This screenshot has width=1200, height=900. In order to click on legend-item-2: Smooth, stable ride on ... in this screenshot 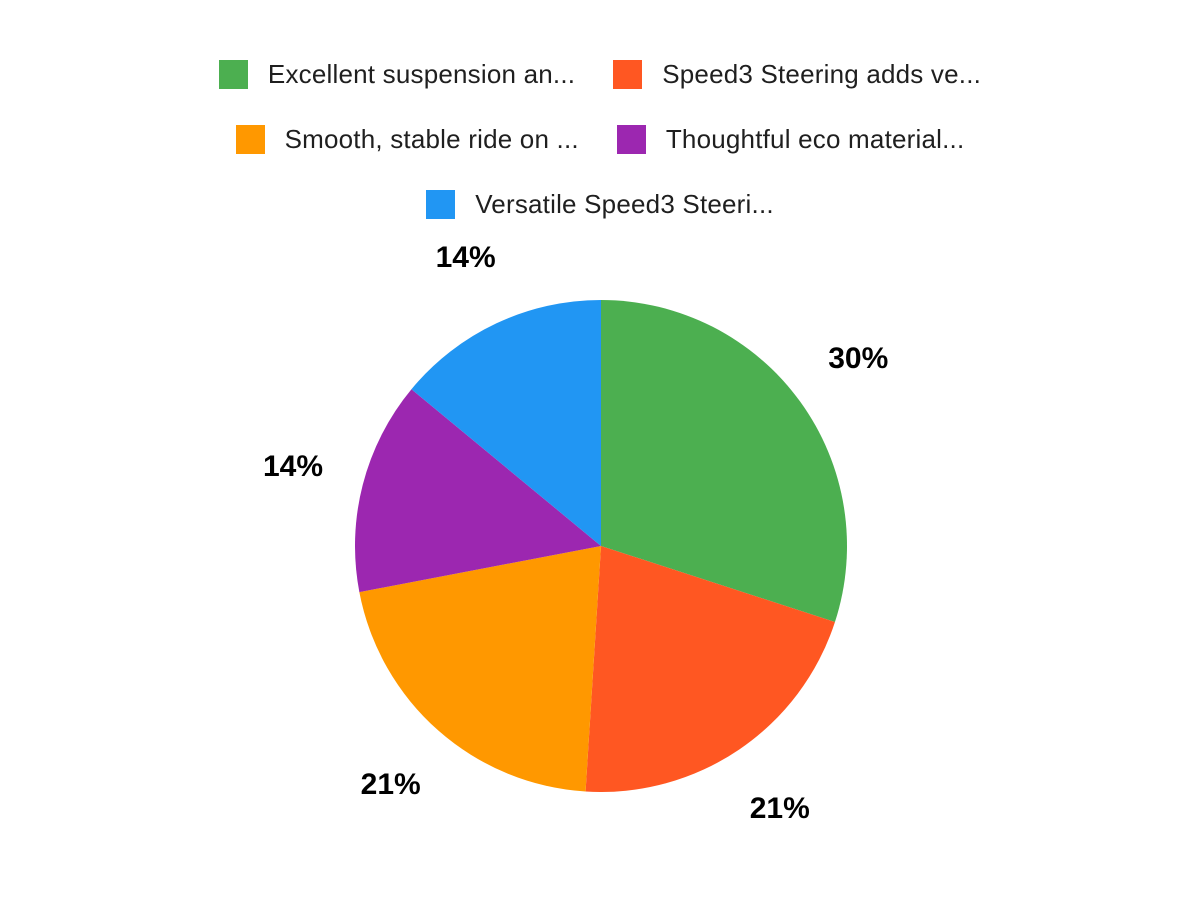, I will do `click(407, 139)`.